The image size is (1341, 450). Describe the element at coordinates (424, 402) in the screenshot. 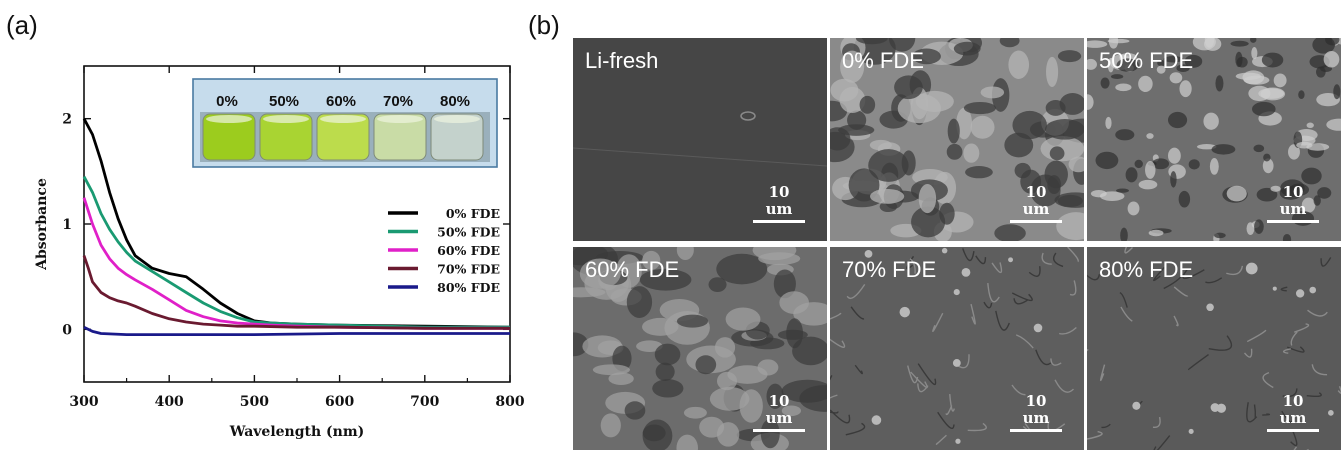

I see `x-tick-label: 700` at that location.